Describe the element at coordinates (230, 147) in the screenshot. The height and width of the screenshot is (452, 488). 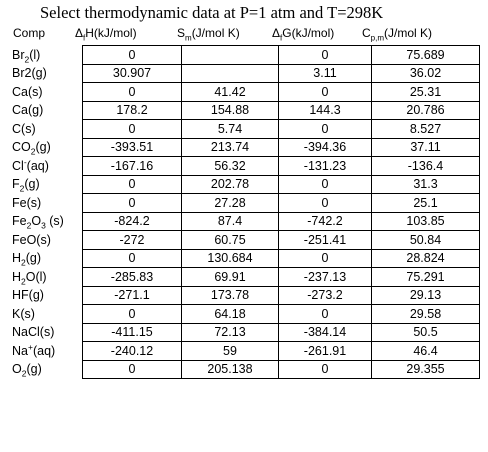
I see `entropy-cell: 213.74` at that location.